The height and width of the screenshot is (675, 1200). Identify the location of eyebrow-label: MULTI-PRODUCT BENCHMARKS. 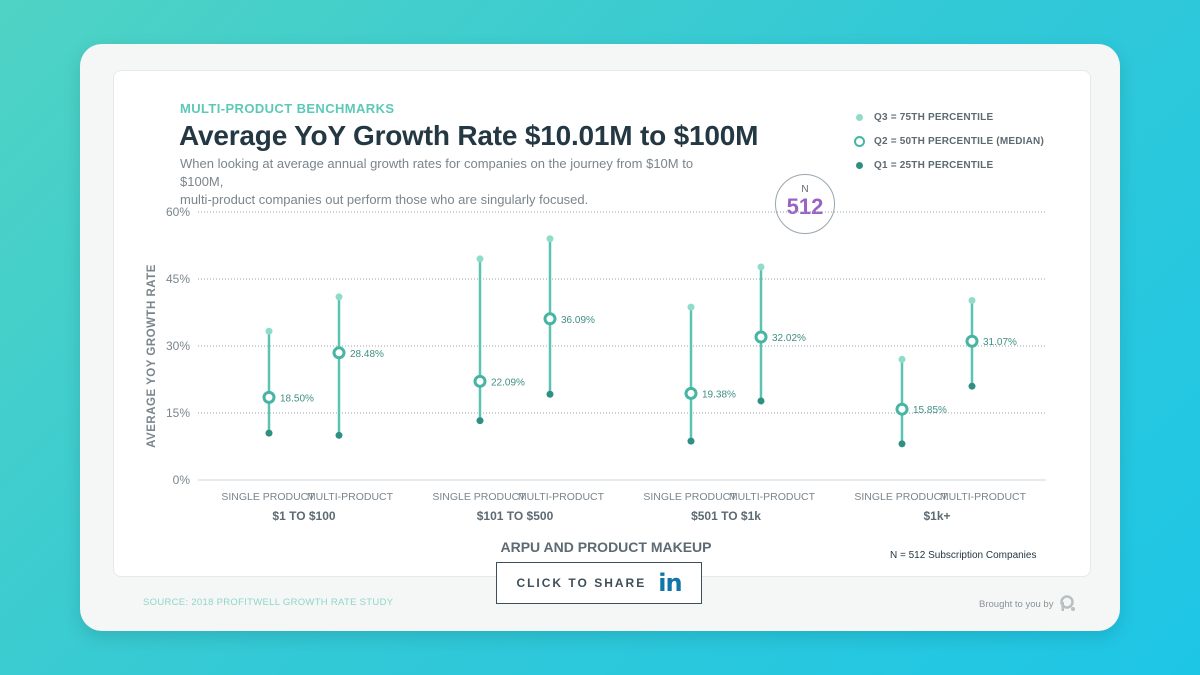
(287, 108).